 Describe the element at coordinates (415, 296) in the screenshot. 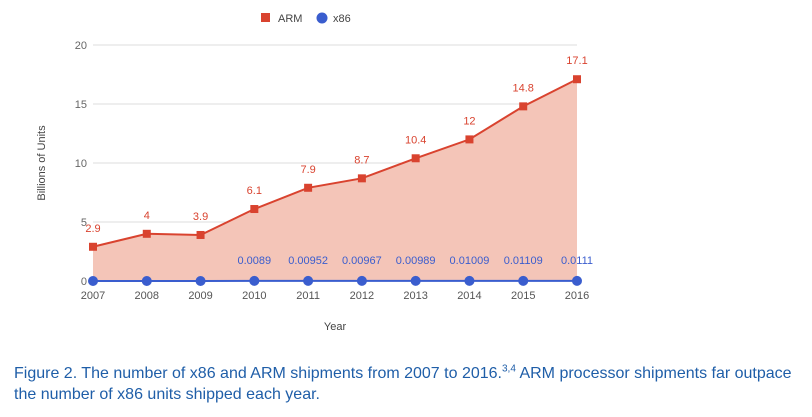

I see `x-tick-label: 2013` at that location.